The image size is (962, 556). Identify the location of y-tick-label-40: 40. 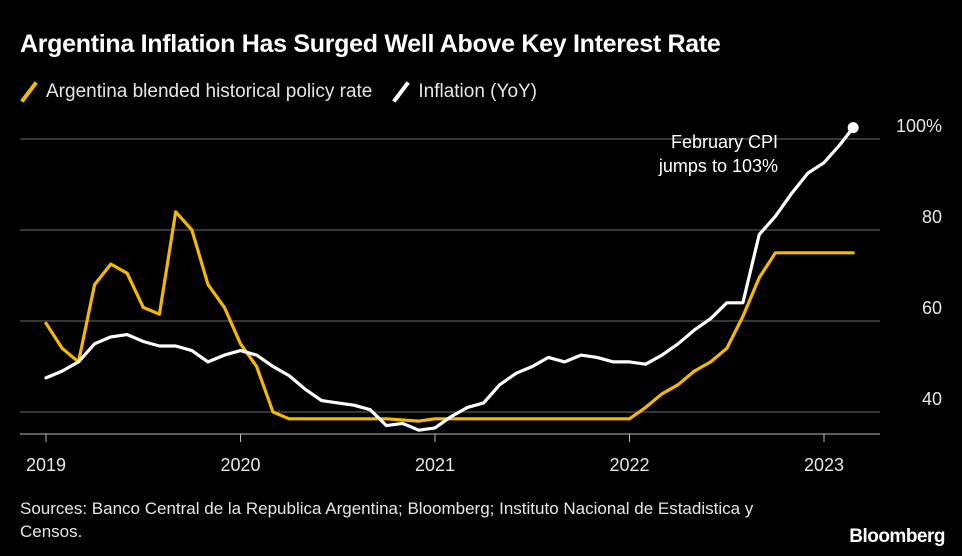
(932, 399).